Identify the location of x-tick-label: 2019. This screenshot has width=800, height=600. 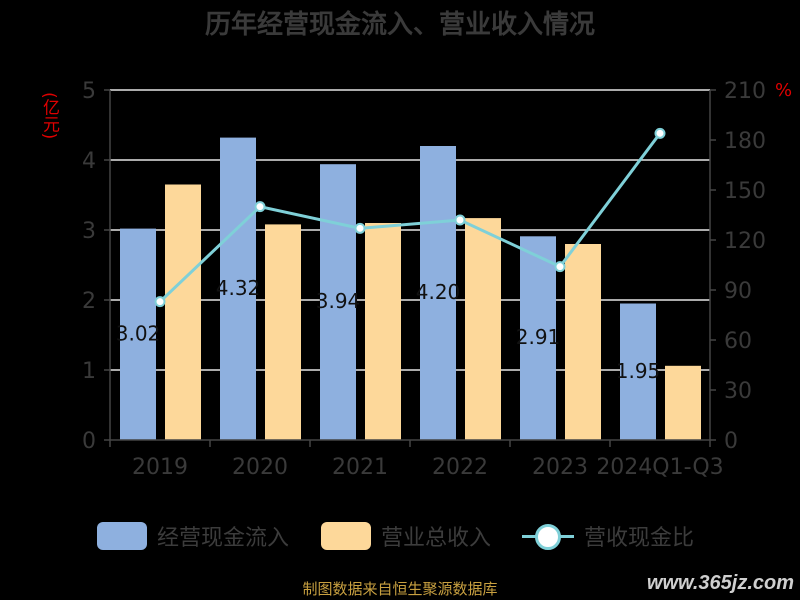
(160, 467).